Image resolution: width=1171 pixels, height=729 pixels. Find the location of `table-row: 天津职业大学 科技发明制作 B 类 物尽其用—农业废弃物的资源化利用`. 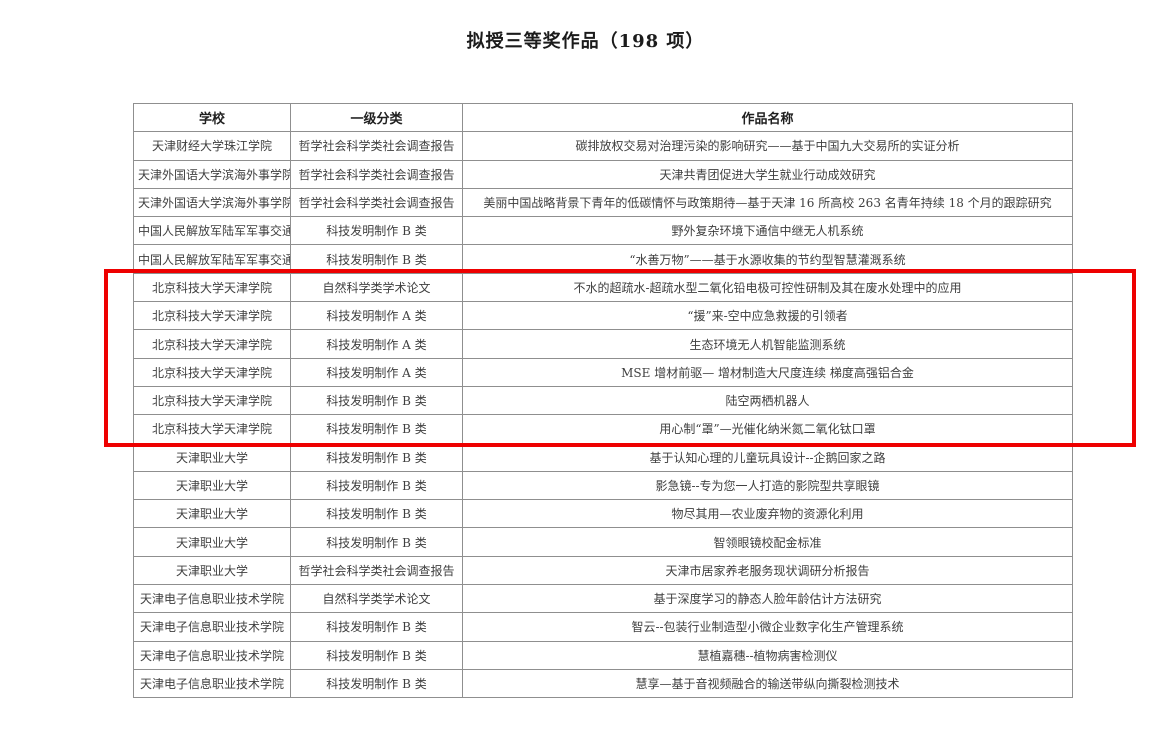

table-row: 天津职业大学 科技发明制作 B 类 物尽其用—农业废弃物的资源化利用 is located at coordinates (603, 514).